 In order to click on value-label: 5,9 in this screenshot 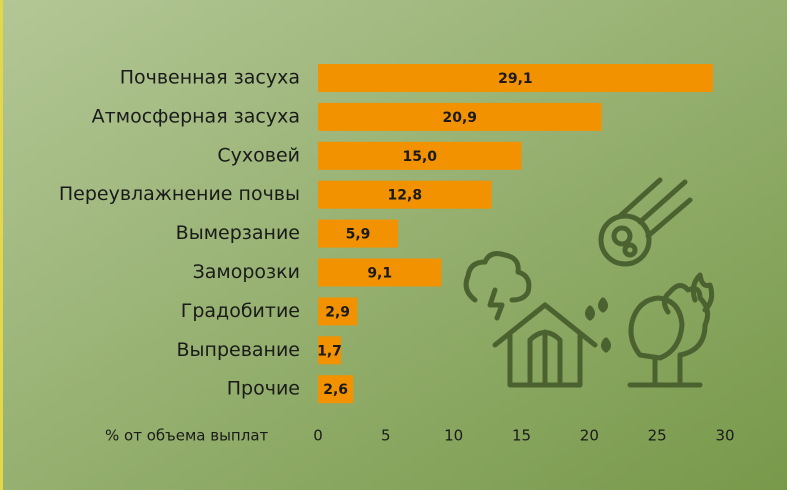, I will do `click(358, 235)`.